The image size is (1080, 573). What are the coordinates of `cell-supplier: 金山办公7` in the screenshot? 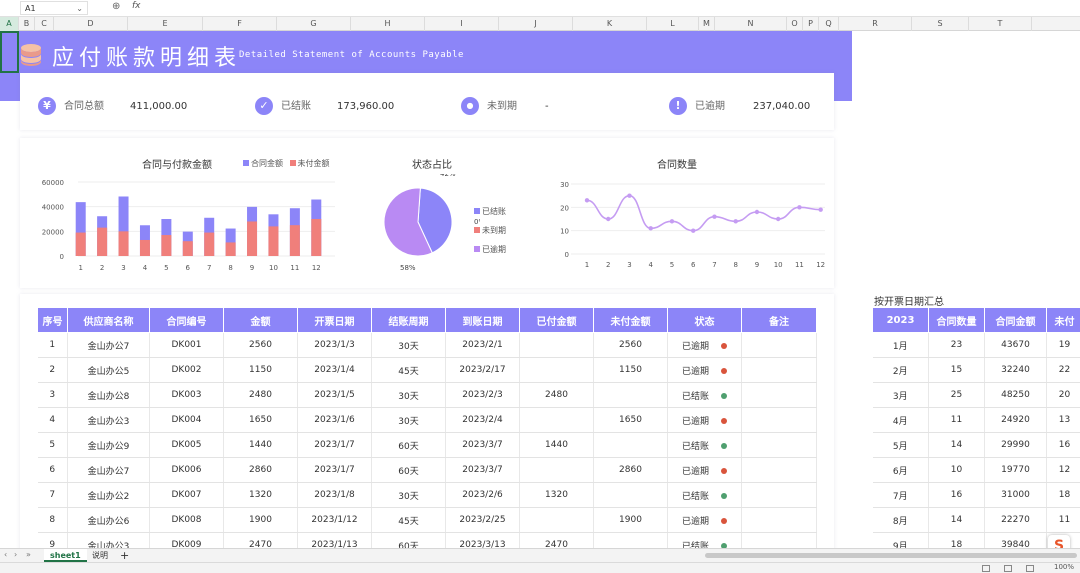 It's located at (108, 470).